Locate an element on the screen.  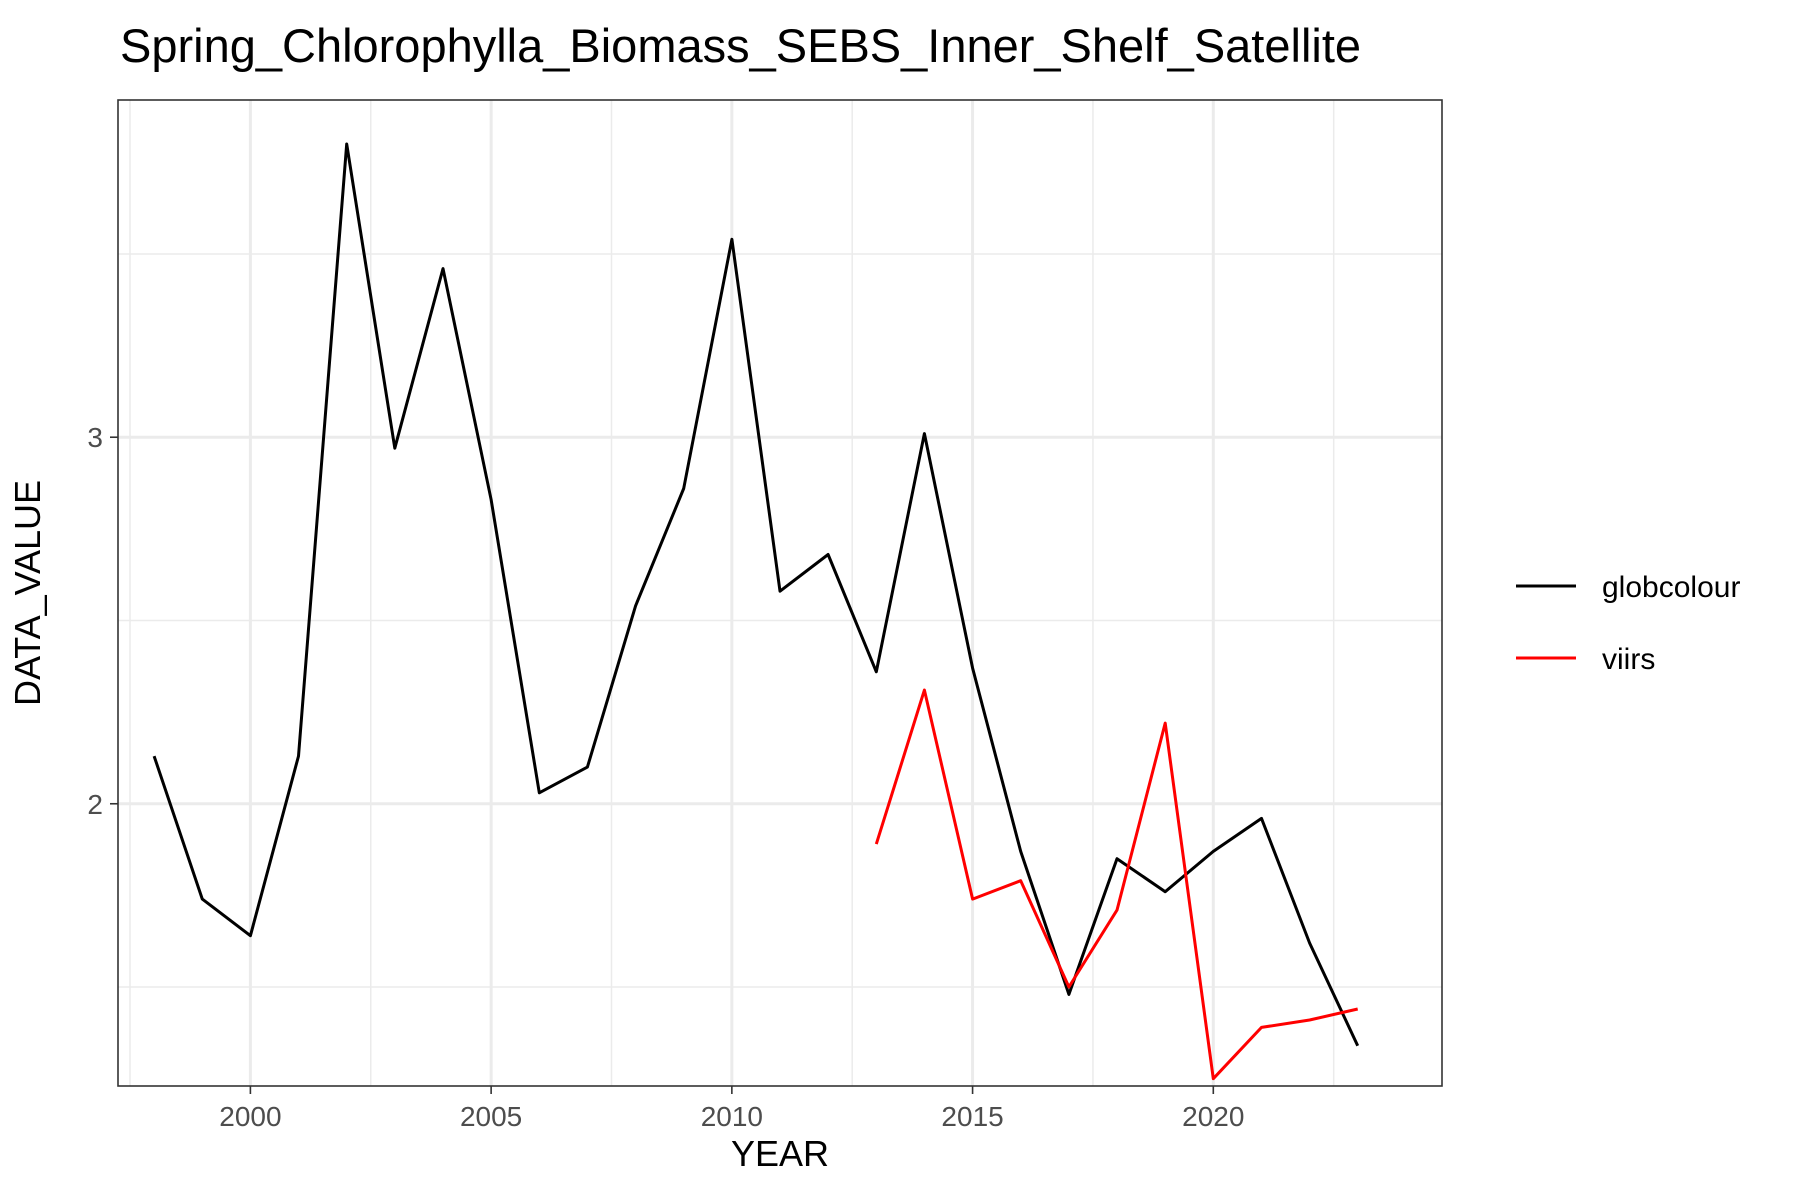
legend-label-viirs: viirs is located at coordinates (1628, 659).